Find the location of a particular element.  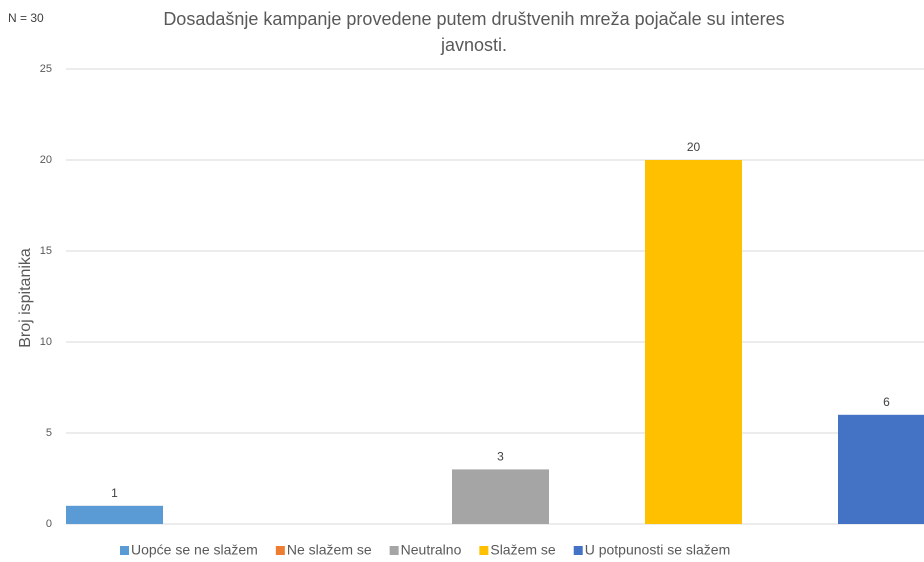

note: N = 30 is located at coordinates (26, 18).